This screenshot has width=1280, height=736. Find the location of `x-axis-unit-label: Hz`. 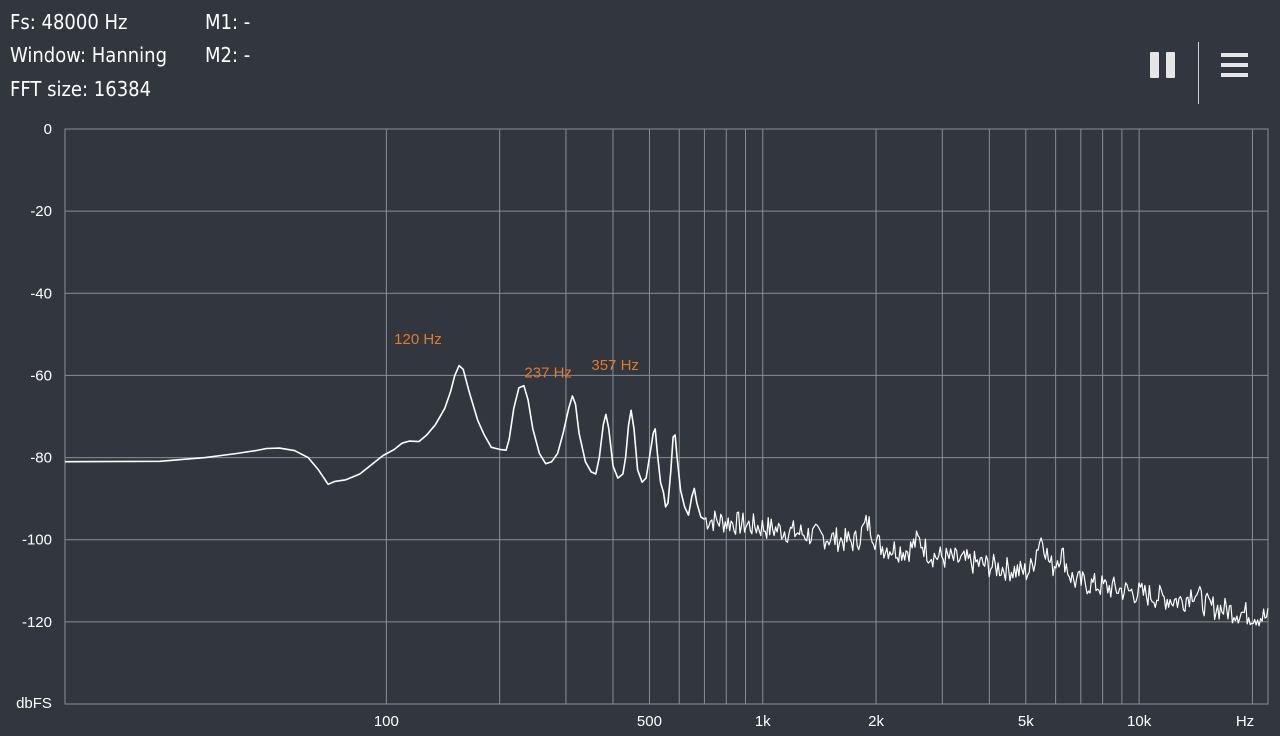

x-axis-unit-label: Hz is located at coordinates (1245, 721).